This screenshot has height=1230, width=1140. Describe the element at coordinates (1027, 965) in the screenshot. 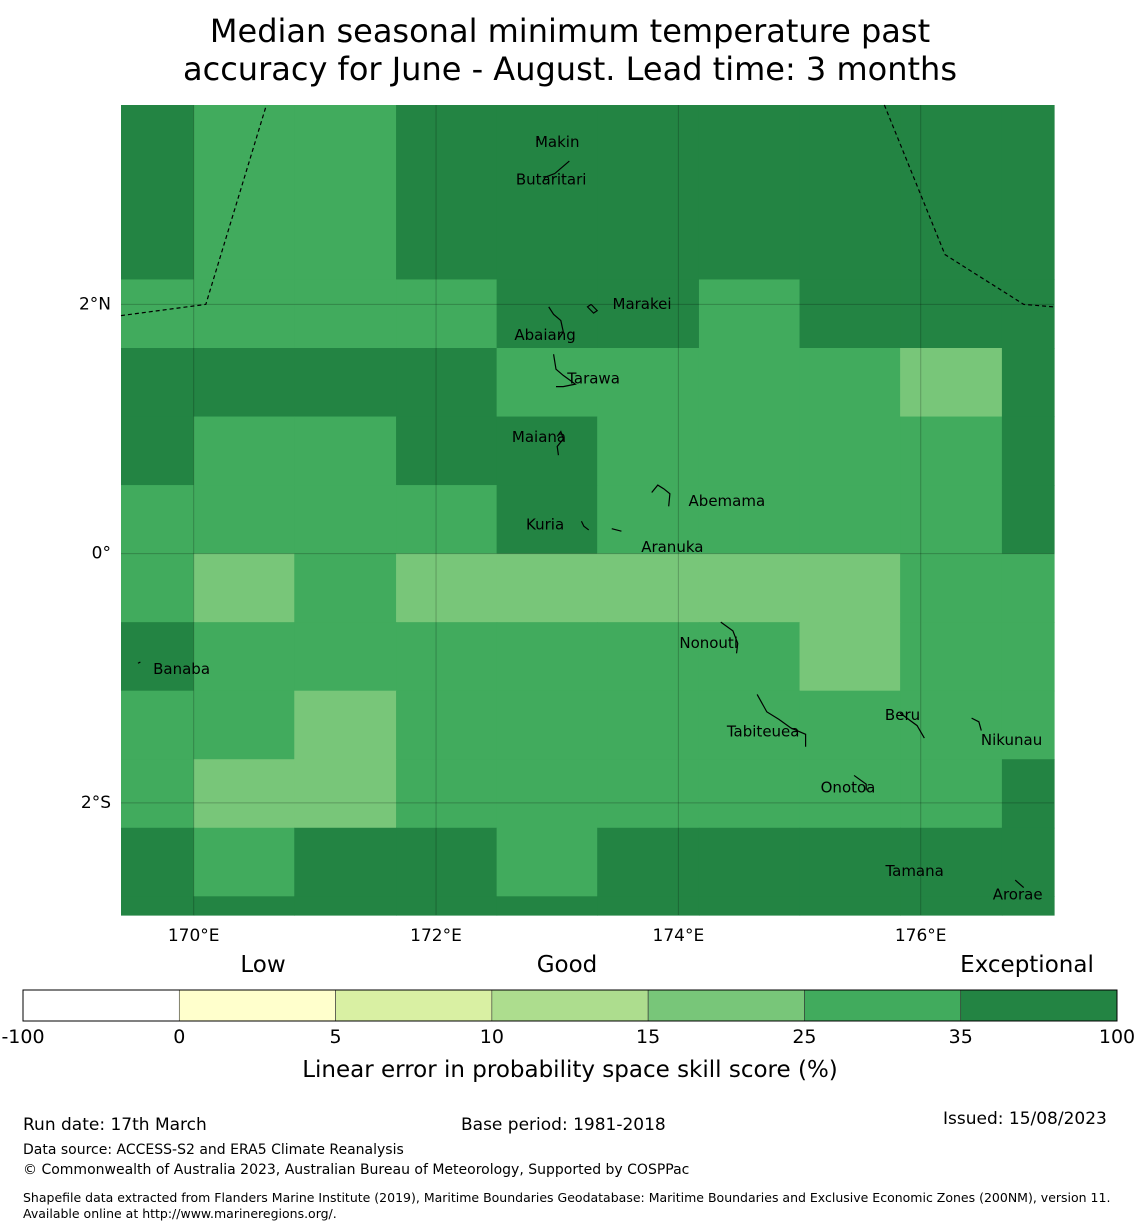

I see `legend-category-exceptional: Exceptional` at that location.